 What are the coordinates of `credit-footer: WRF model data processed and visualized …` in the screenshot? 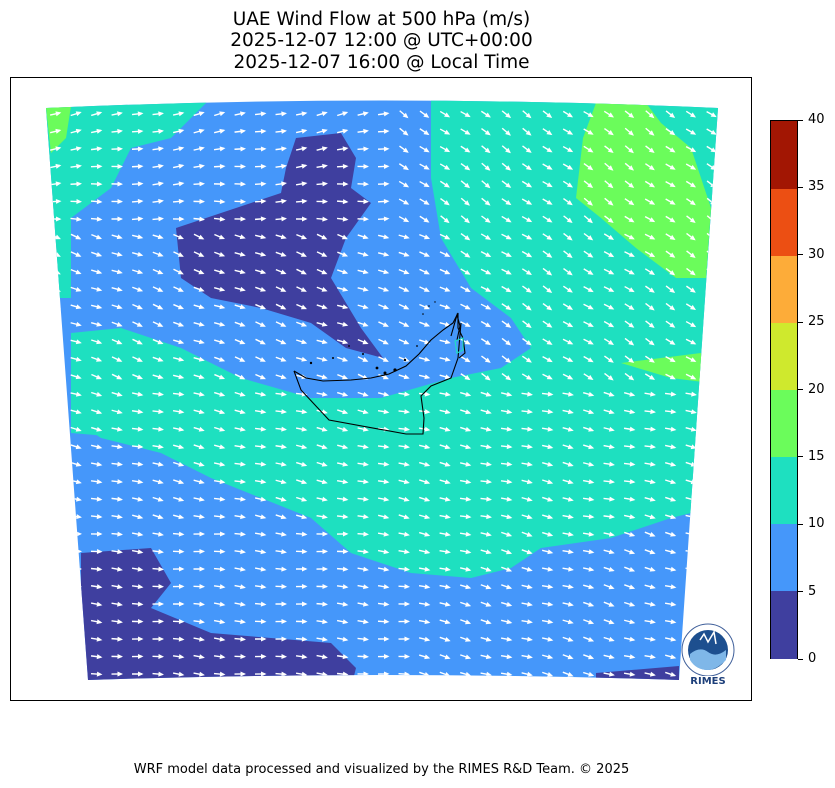 It's located at (381, 769).